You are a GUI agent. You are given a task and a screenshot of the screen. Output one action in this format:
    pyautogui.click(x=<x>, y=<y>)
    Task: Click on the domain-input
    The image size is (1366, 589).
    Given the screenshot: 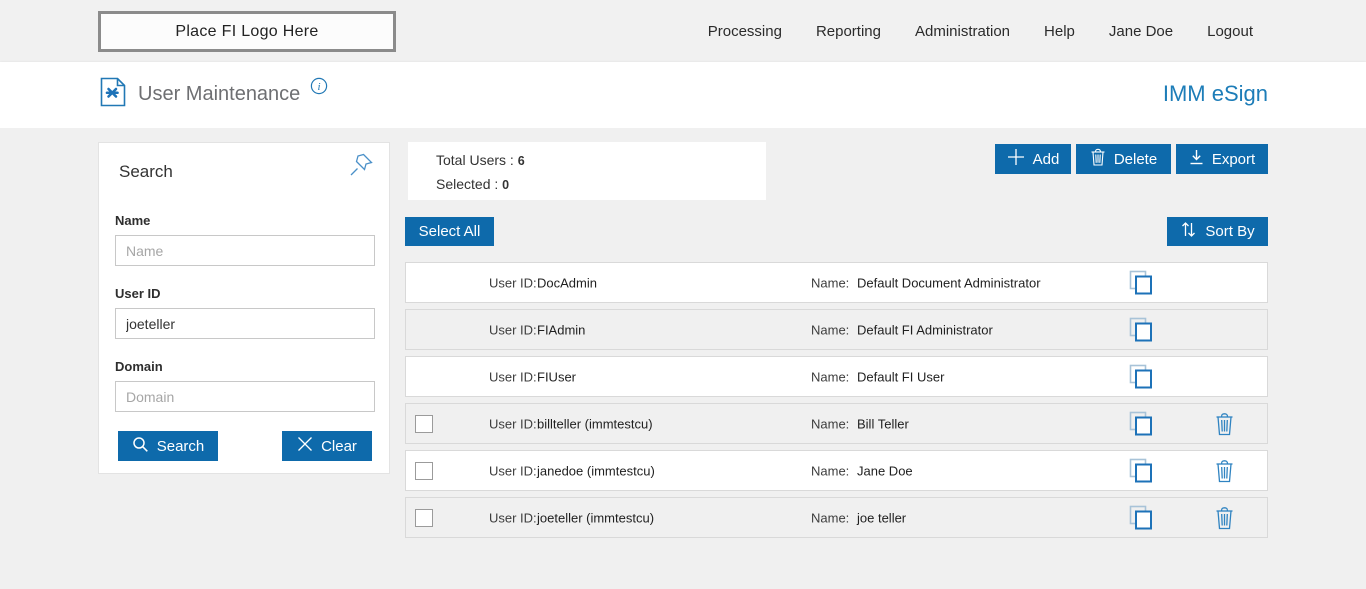 What is the action you would take?
    pyautogui.click(x=245, y=396)
    